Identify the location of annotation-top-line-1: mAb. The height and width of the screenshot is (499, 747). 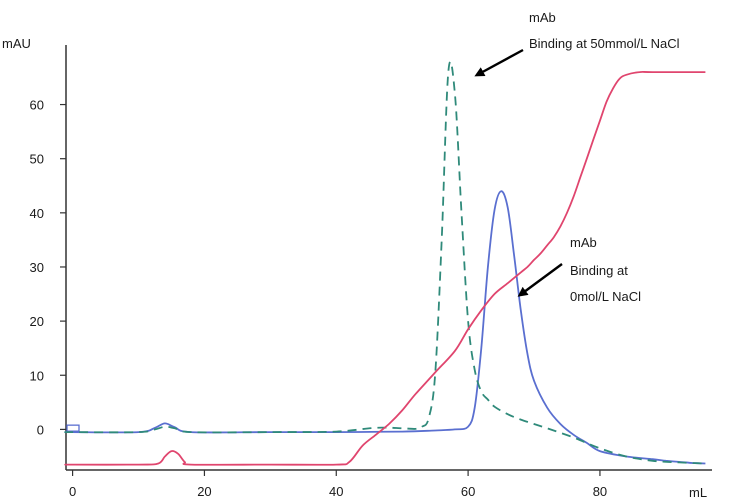
(542, 17).